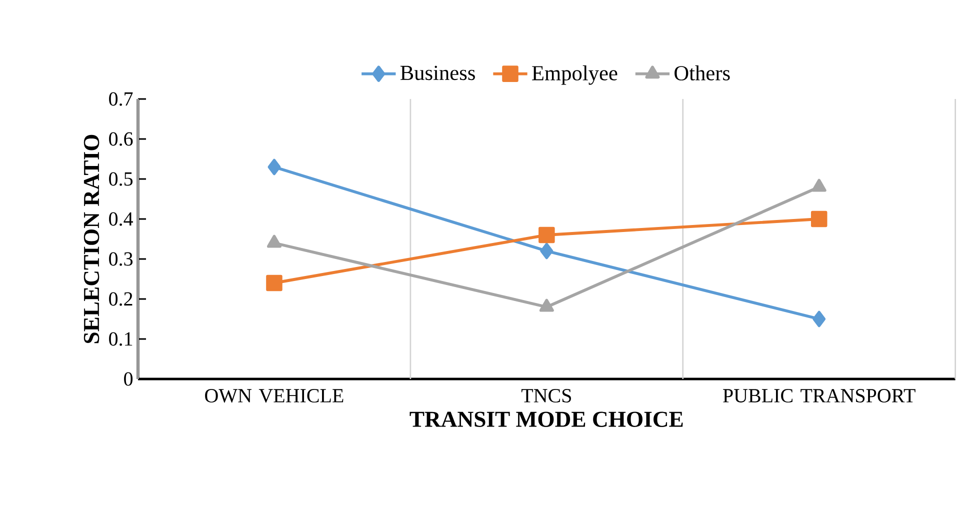  What do you see at coordinates (274, 396) in the screenshot?
I see `x-tick-label: OWN VEHICLE` at bounding box center [274, 396].